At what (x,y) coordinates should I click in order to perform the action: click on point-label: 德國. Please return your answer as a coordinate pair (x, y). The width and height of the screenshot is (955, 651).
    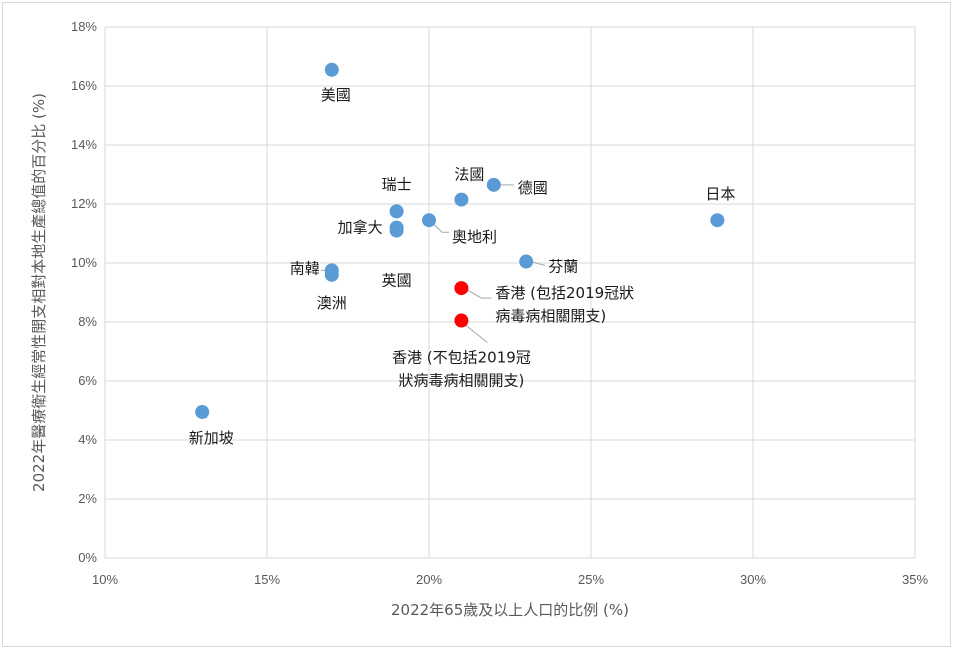
    Looking at the image, I should click on (533, 188).